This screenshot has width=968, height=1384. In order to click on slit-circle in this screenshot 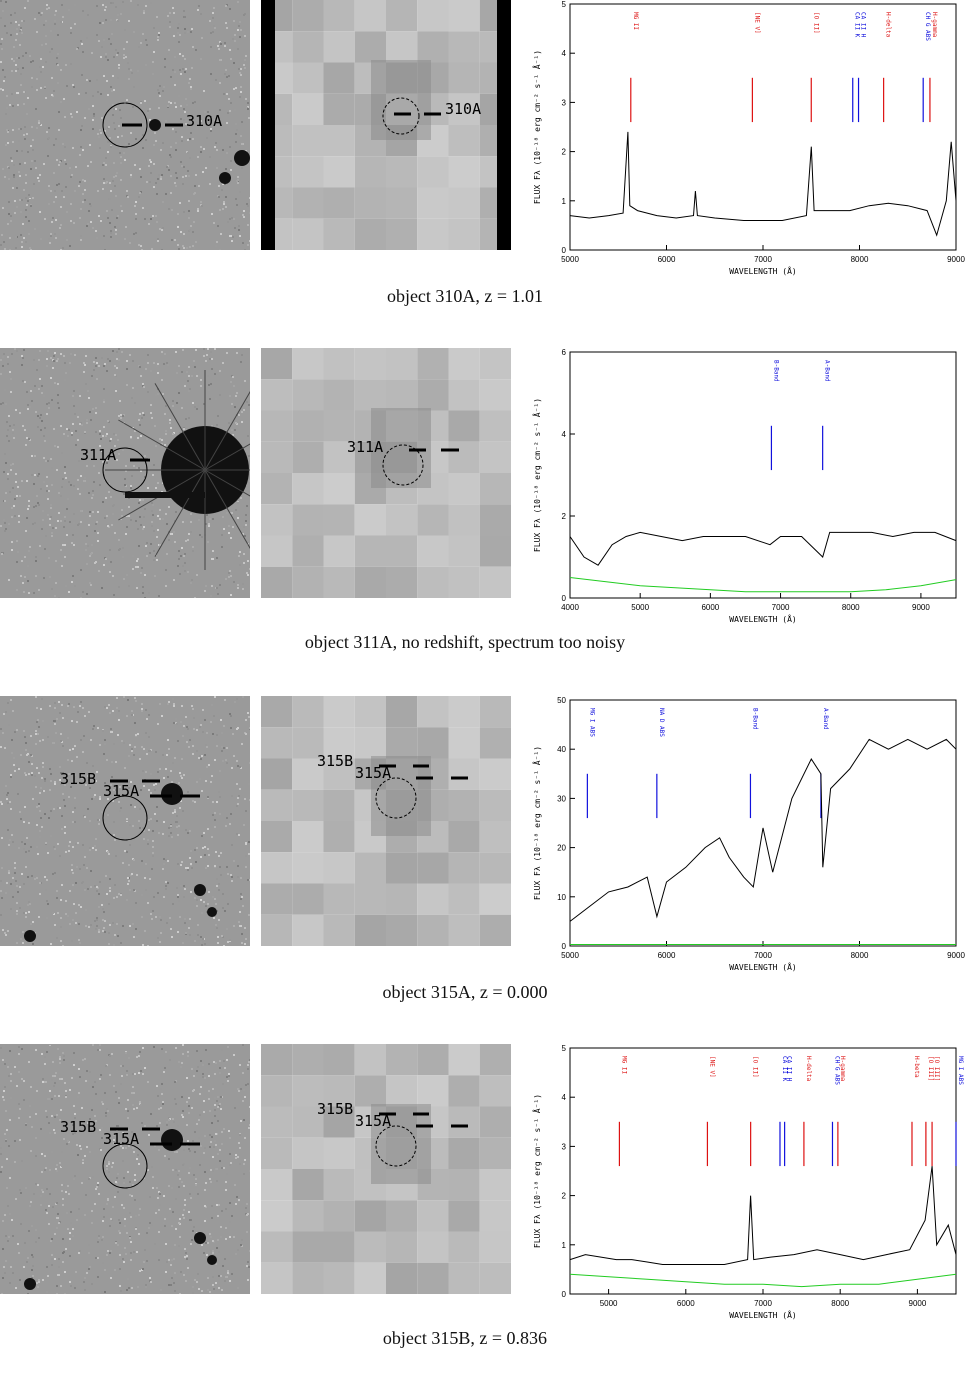, I will do `click(125, 1166)`.